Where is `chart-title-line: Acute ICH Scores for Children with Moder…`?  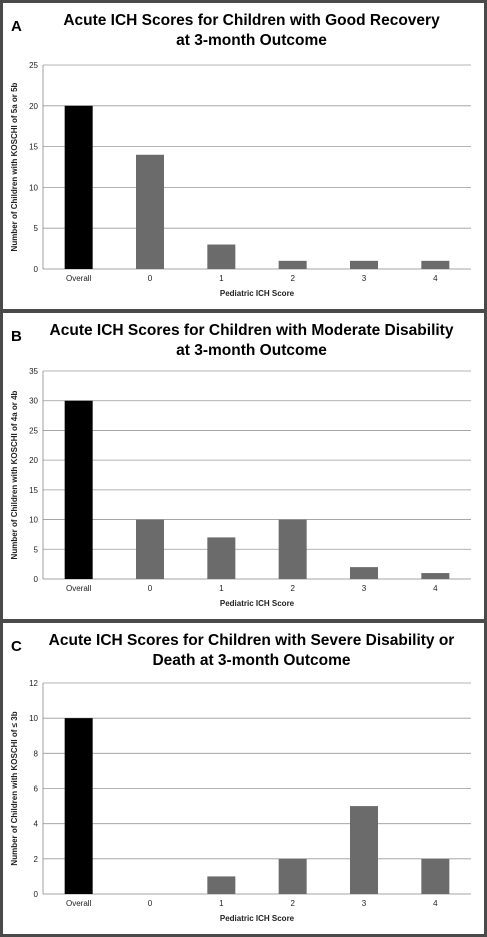
chart-title-line: Acute ICH Scores for Children with Moder… is located at coordinates (252, 330).